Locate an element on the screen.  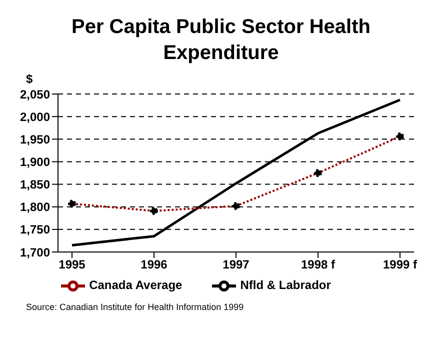
chart-title: Per Capita Public Sector Health Expenditure is located at coordinates (221, 40).